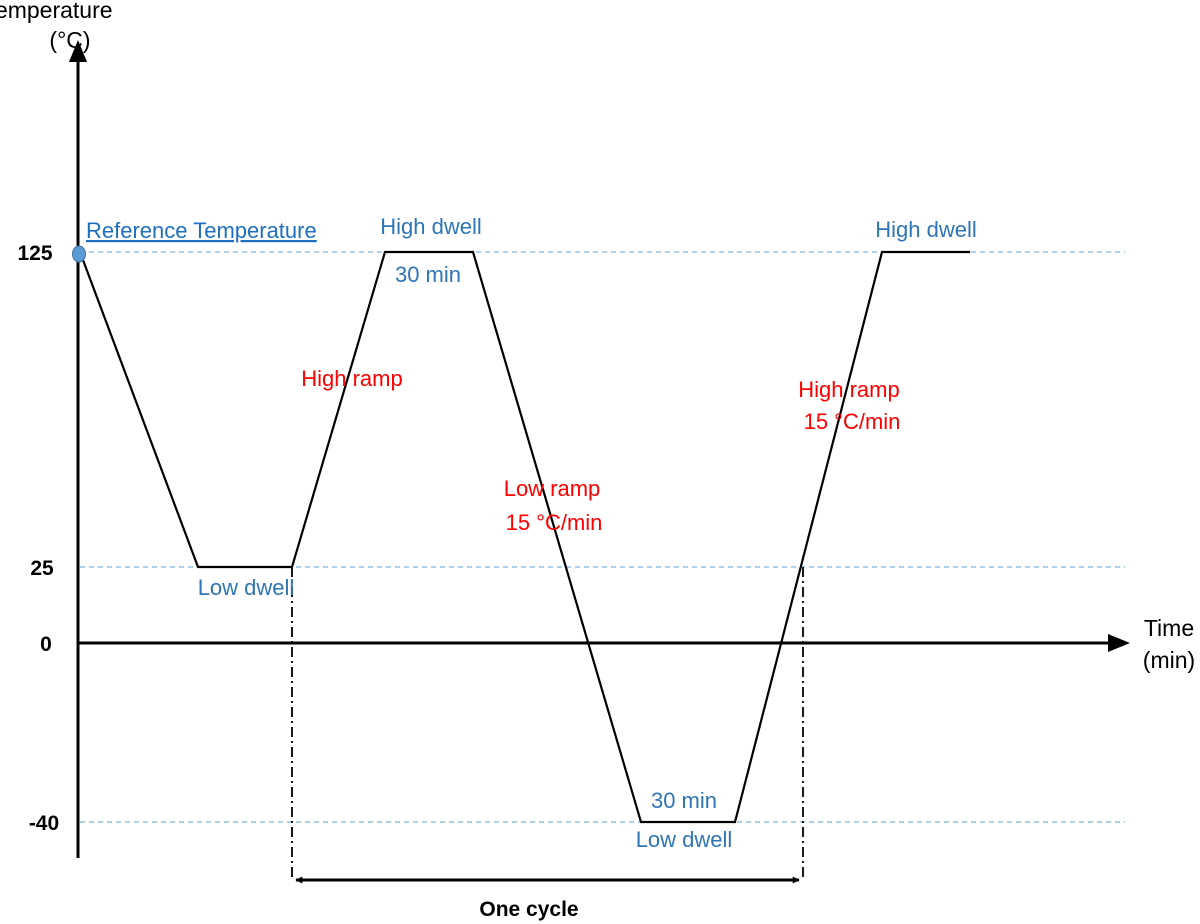  I want to click on low-ramp-label: Low ramp, so click(552, 488).